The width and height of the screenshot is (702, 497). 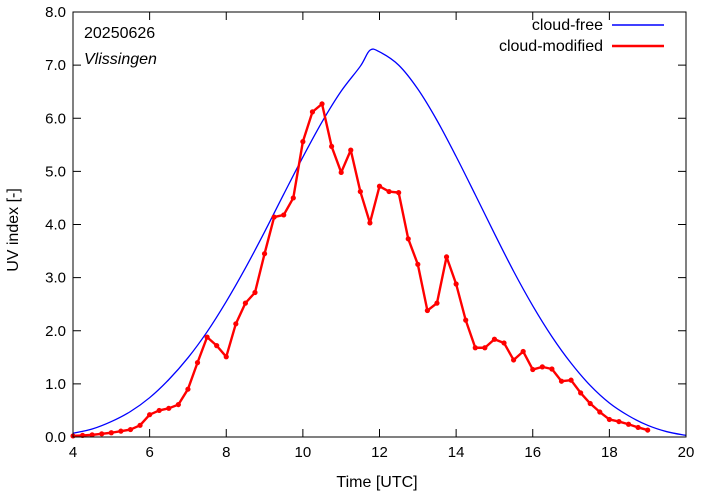 What do you see at coordinates (567, 25) in the screenshot?
I see `legend-label-cloud-free: cloud-free` at bounding box center [567, 25].